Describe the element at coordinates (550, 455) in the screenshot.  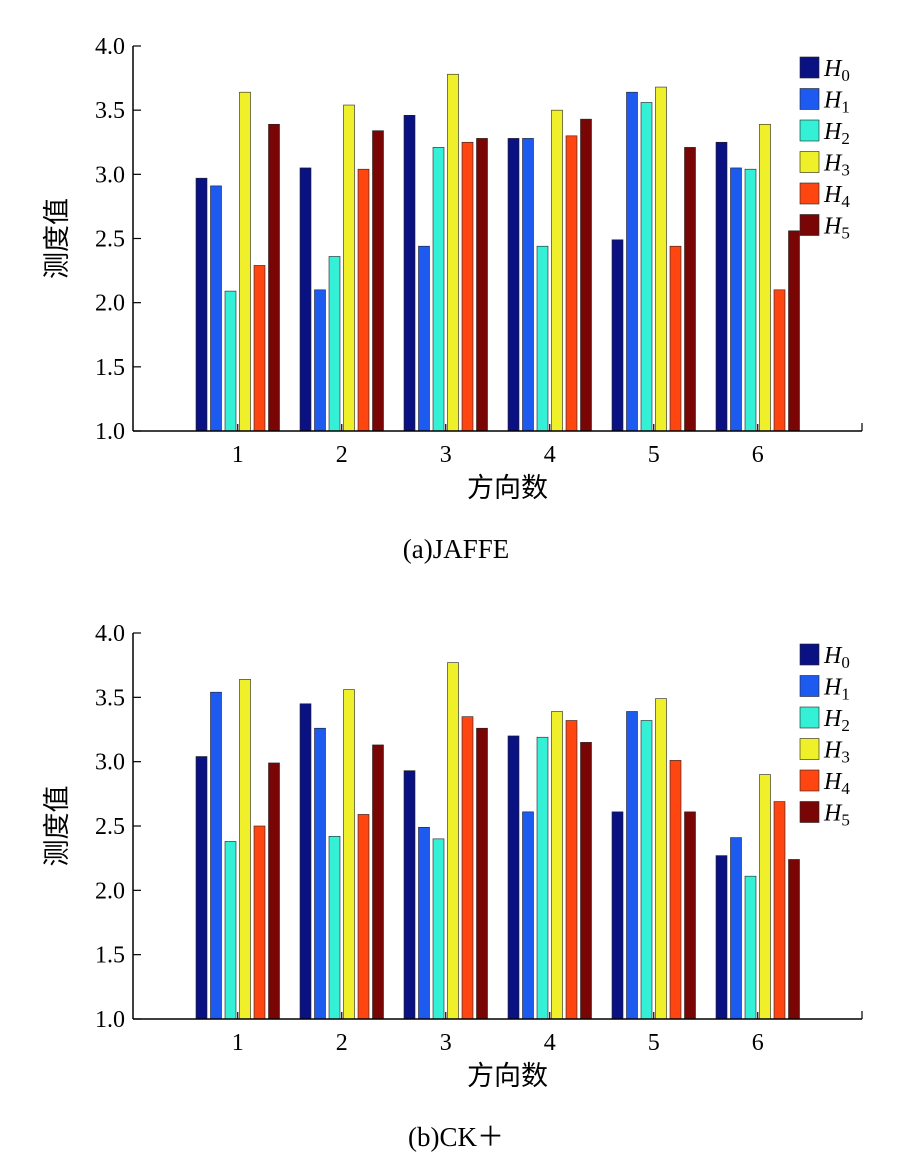
I see `x-tick-label: 4` at that location.